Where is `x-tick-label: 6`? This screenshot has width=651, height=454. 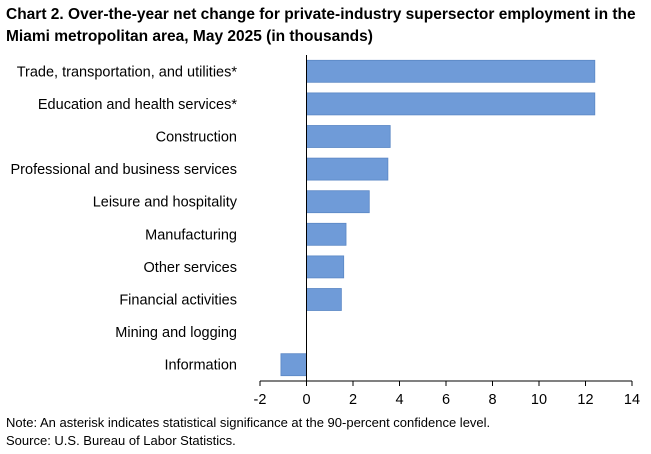
x-tick-label: 6 is located at coordinates (446, 400).